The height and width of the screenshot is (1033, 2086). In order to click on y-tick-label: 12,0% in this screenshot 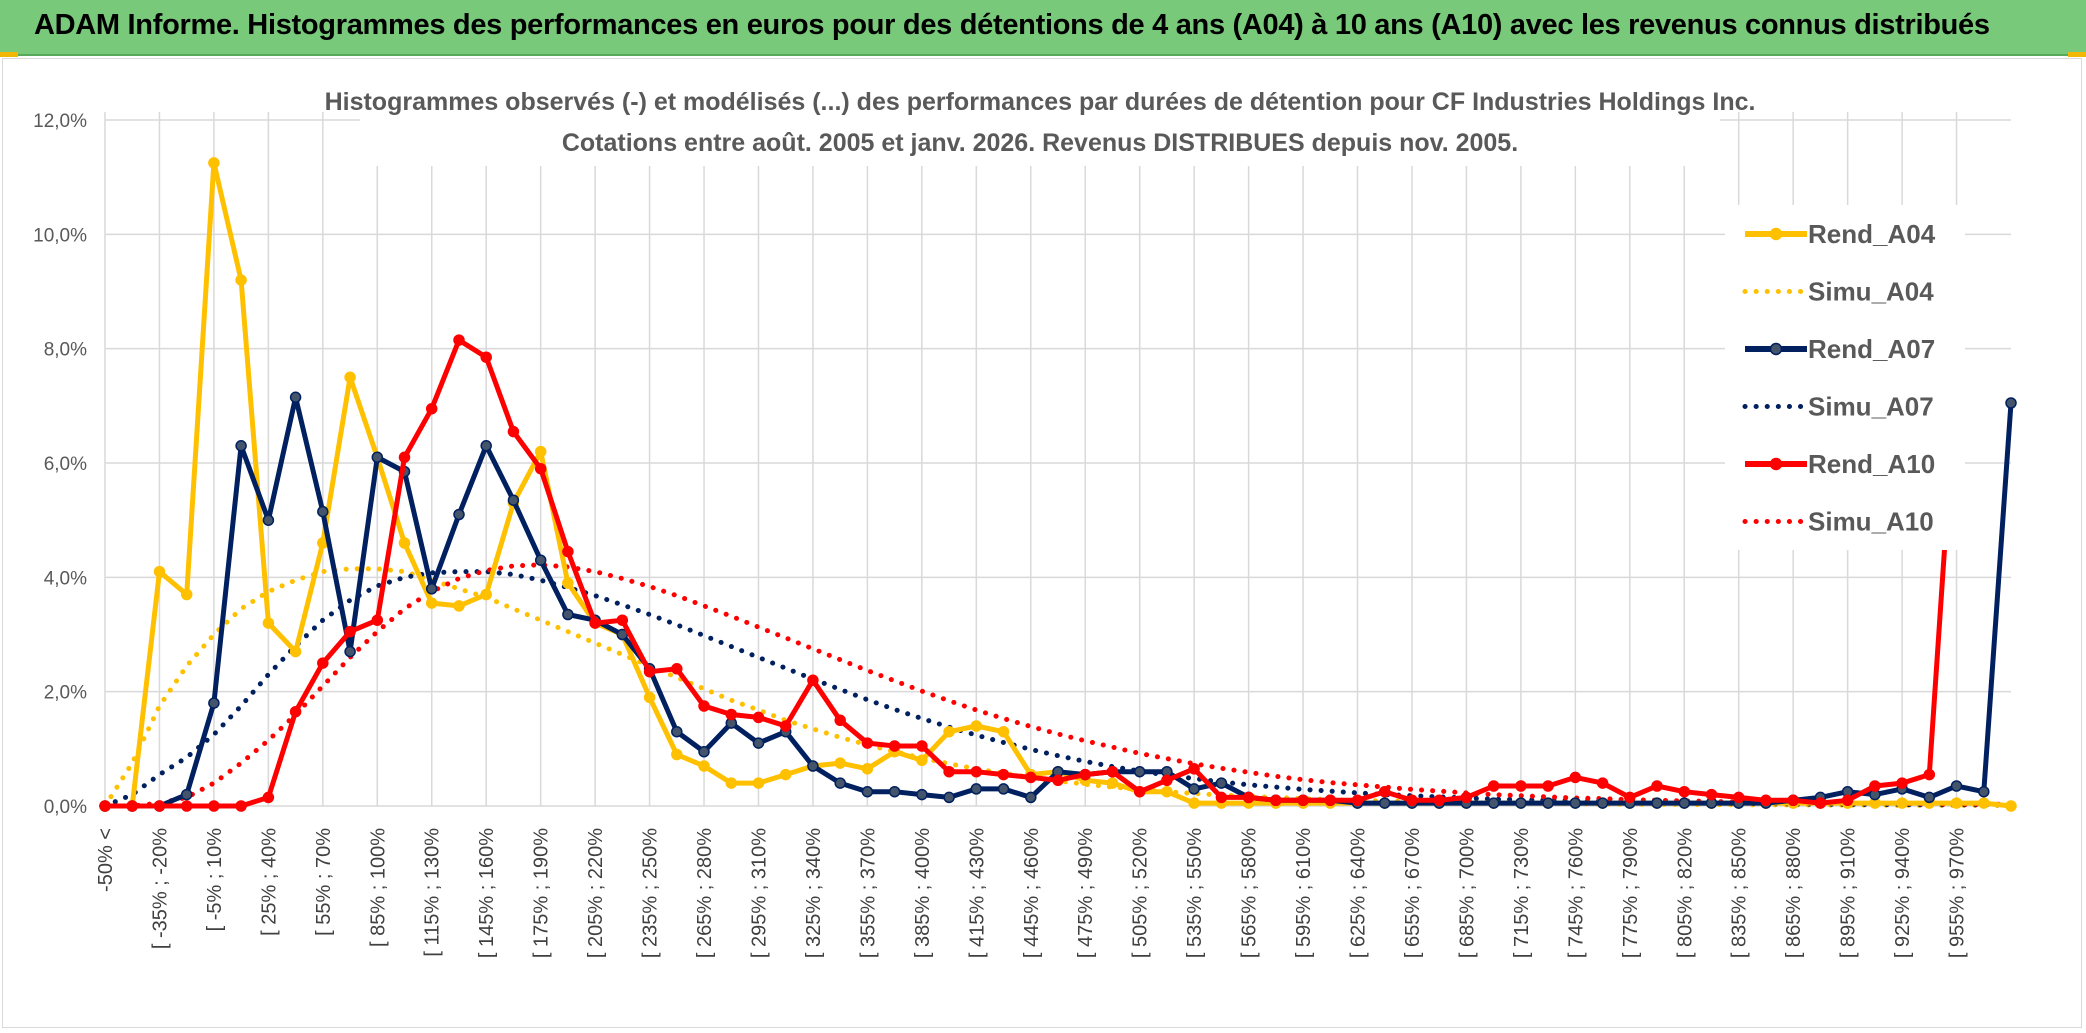, I will do `click(60, 121)`.